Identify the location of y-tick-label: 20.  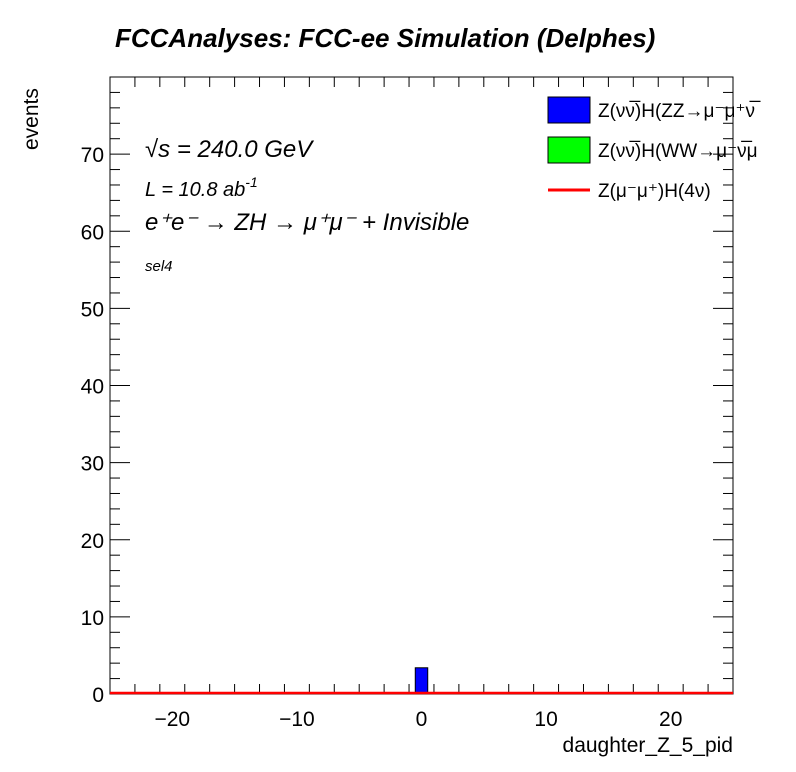
(92, 541).